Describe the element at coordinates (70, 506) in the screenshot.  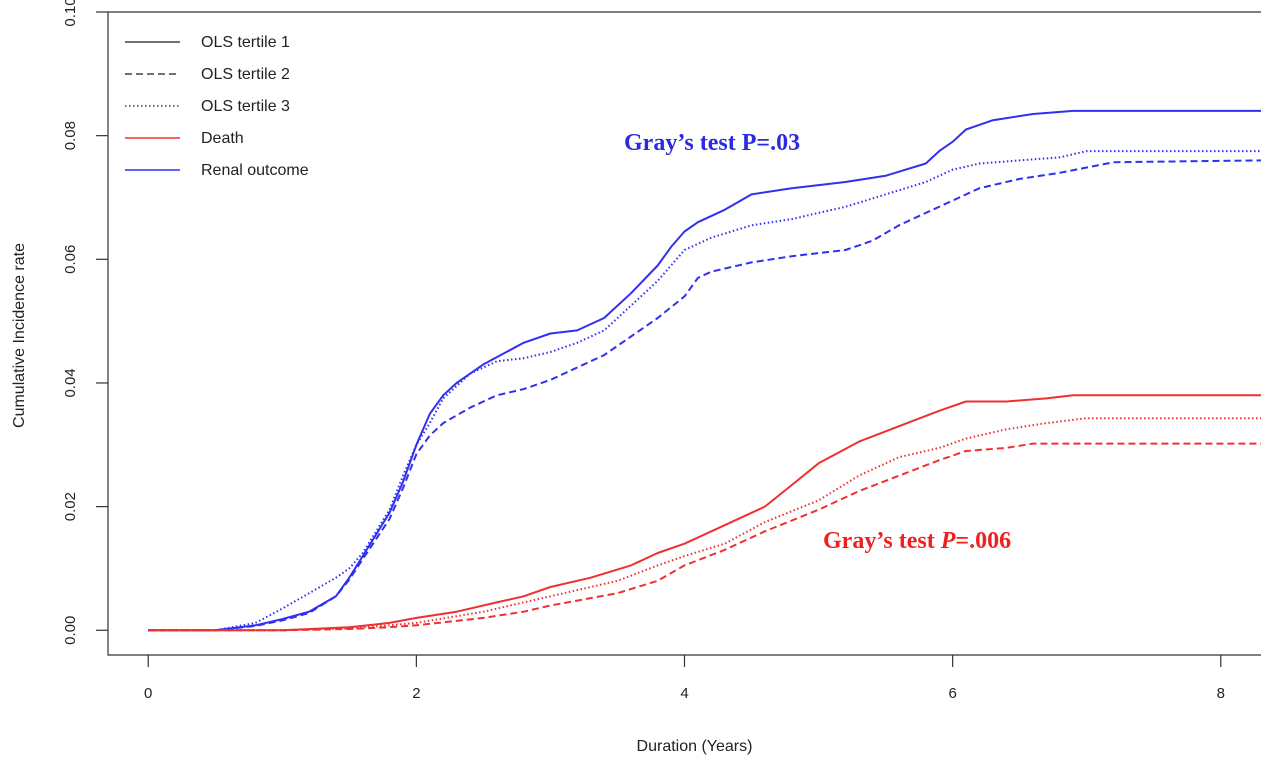
I see `y-tick-label: 0.02` at that location.